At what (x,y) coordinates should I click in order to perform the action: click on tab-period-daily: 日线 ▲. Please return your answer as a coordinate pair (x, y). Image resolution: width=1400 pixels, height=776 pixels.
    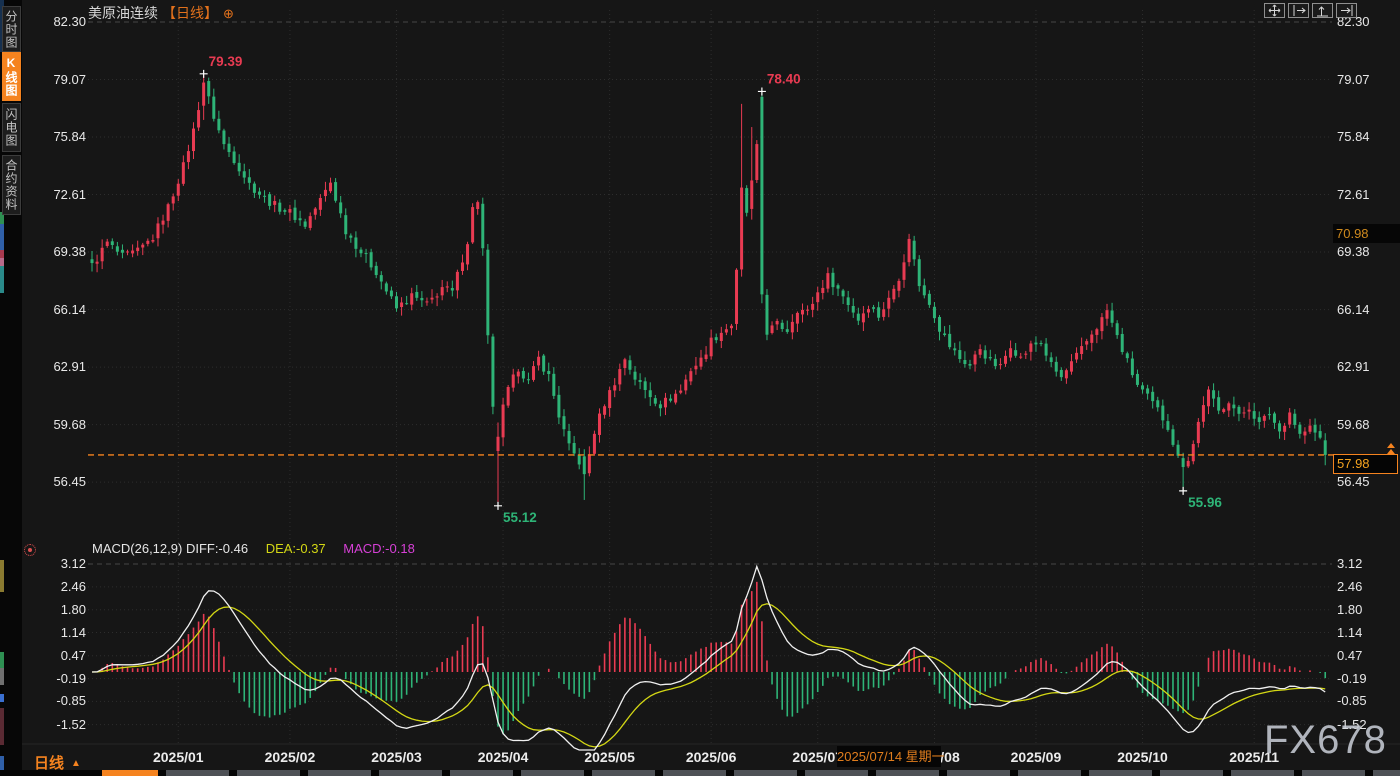
    Looking at the image, I should click on (57, 762).